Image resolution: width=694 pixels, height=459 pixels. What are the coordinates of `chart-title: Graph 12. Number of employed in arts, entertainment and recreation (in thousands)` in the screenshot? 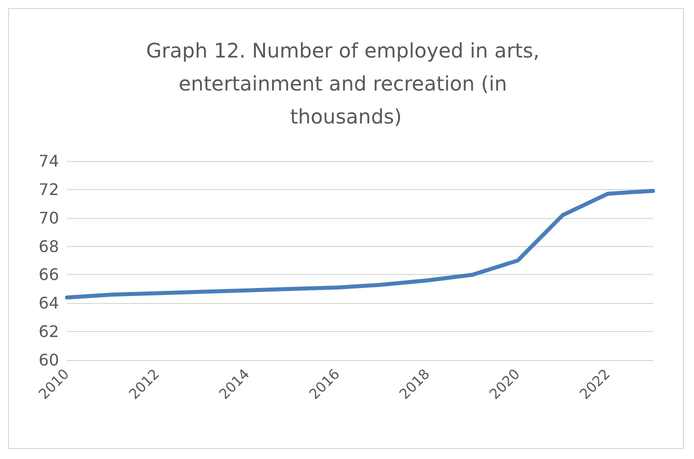 It's located at (346, 83).